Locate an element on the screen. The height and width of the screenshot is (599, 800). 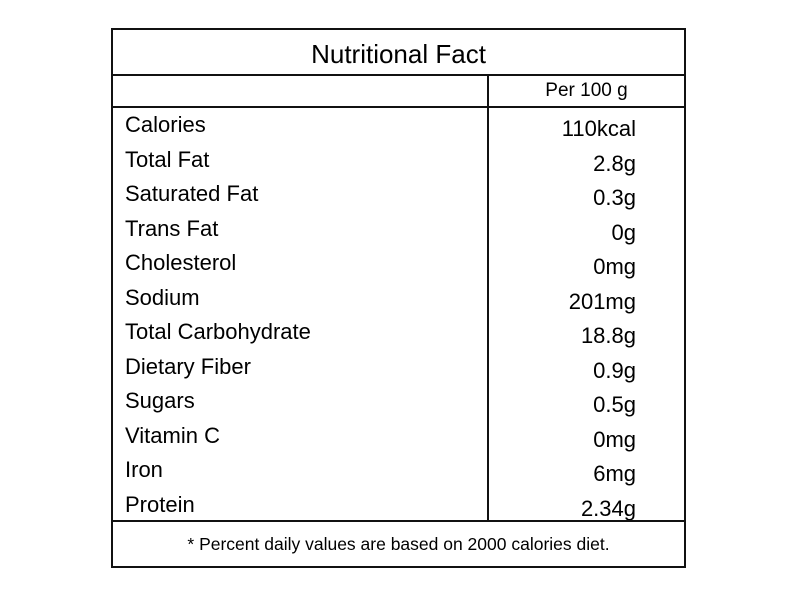
nutrient-name: Protein is located at coordinates (160, 504).